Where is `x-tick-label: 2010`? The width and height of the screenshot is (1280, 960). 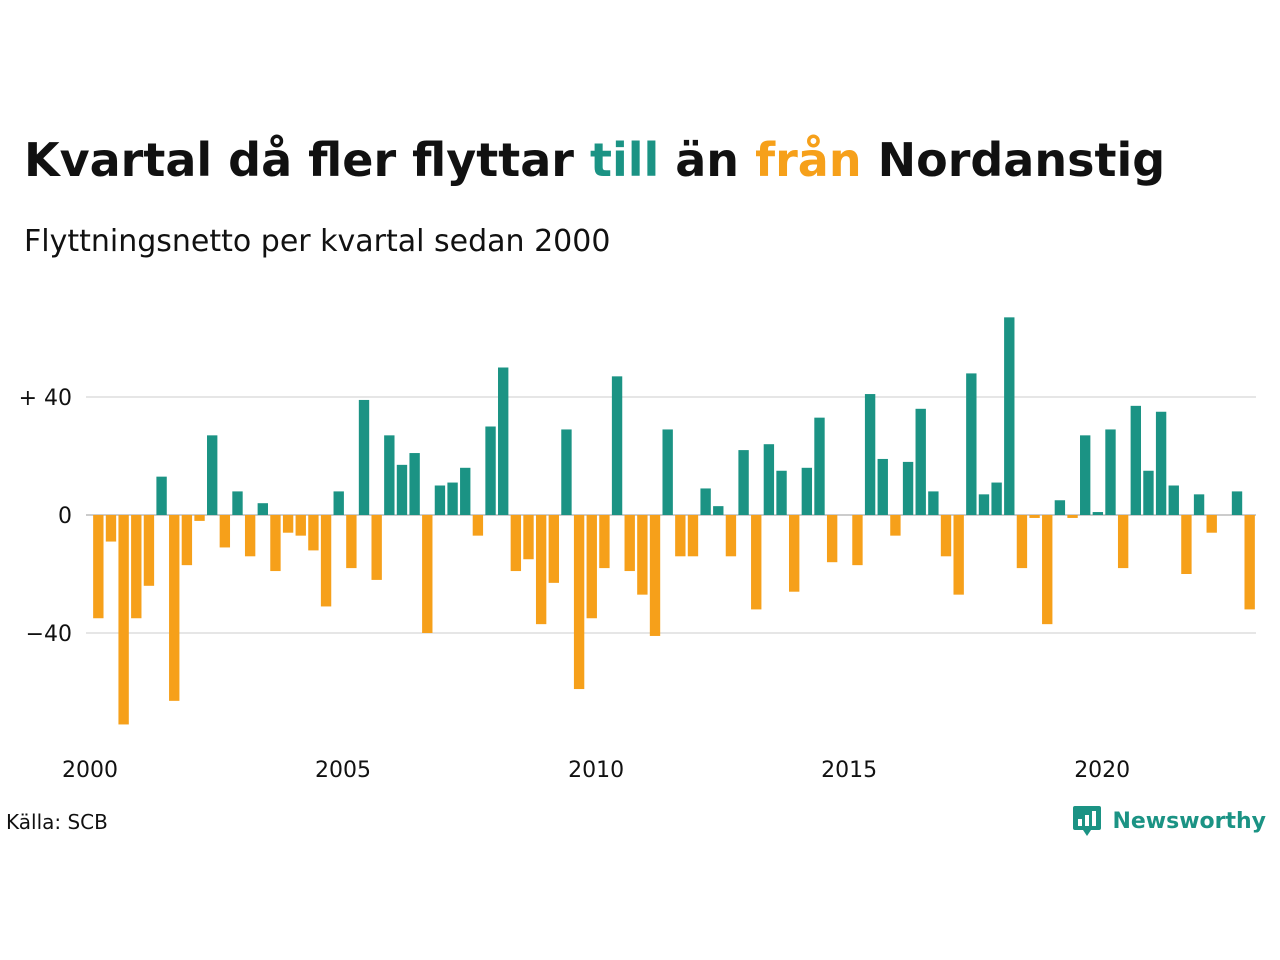 x-tick-label: 2010 is located at coordinates (596, 770).